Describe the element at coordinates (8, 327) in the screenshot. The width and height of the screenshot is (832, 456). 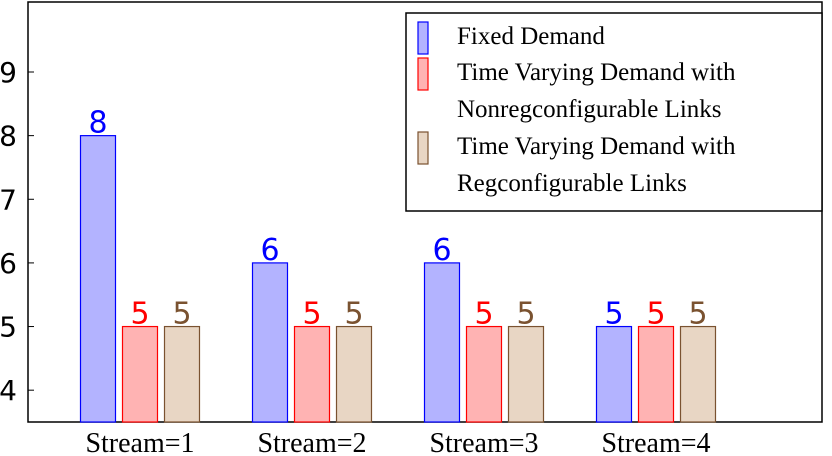
I see `y-tick-label: 5` at that location.